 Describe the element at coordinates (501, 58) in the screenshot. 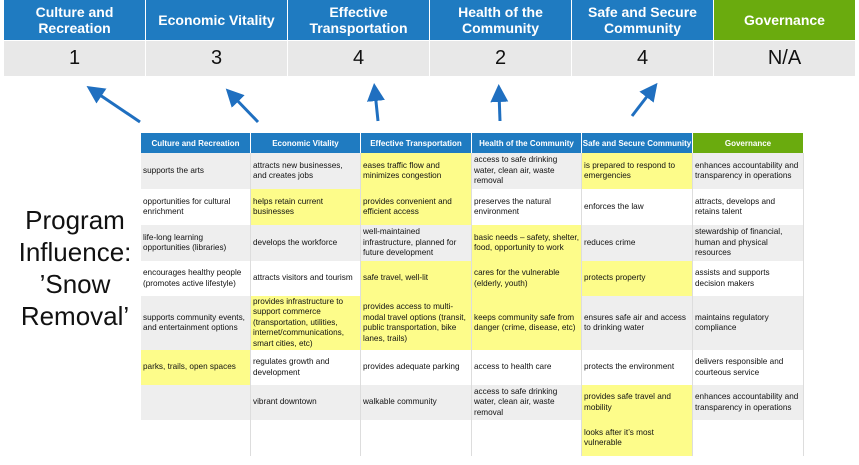

I see `score-health: 2` at that location.